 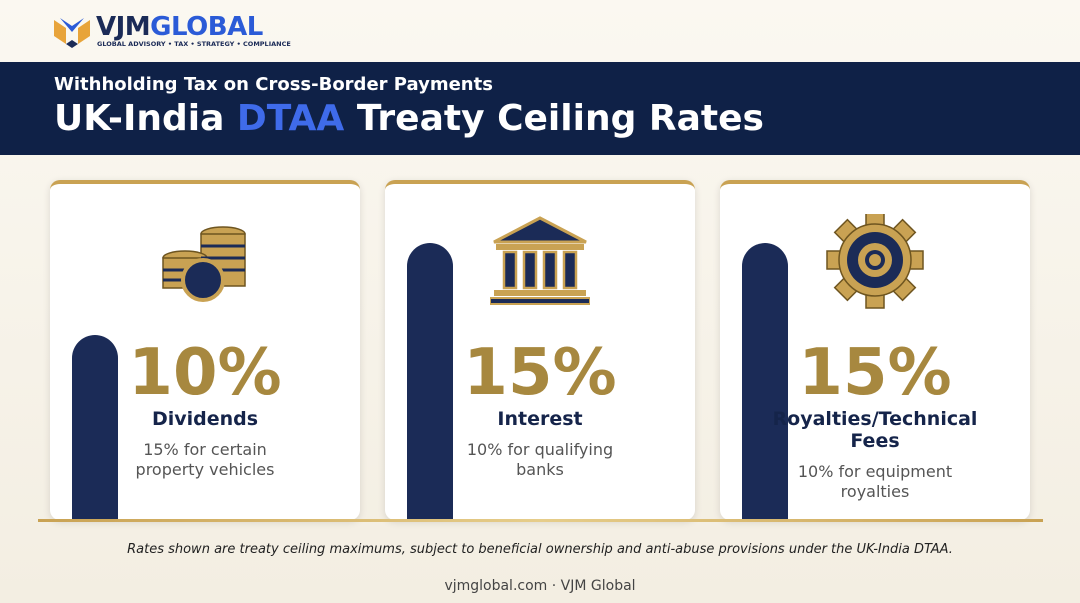 I want to click on footer: vjmglobal.com · VJM Global, so click(x=540, y=586).